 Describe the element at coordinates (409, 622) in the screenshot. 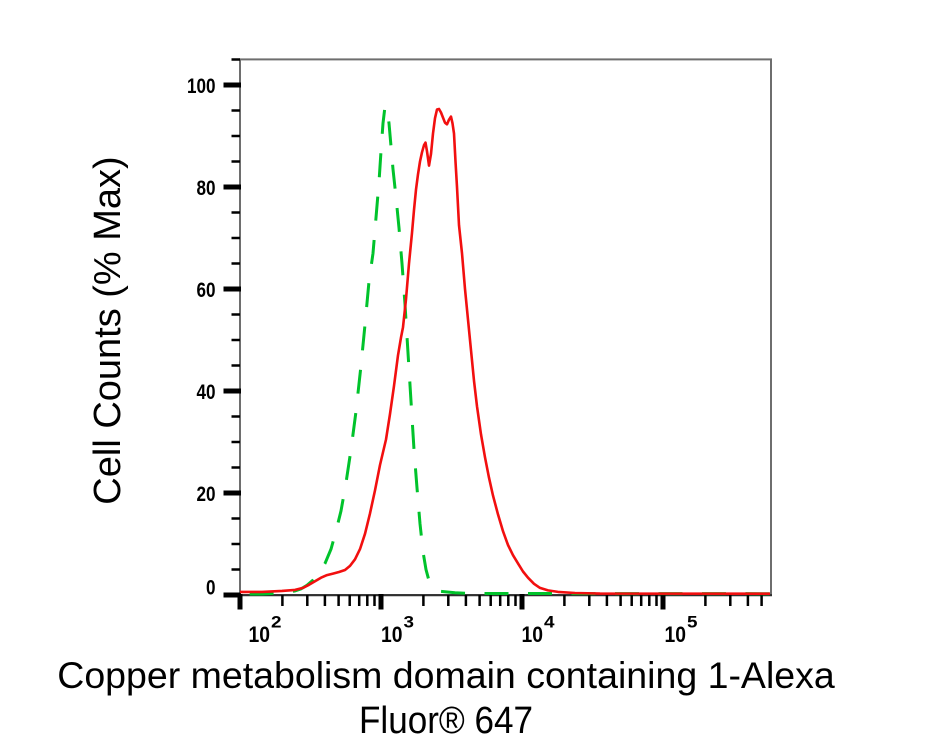

I see `svg-text: 3` at that location.